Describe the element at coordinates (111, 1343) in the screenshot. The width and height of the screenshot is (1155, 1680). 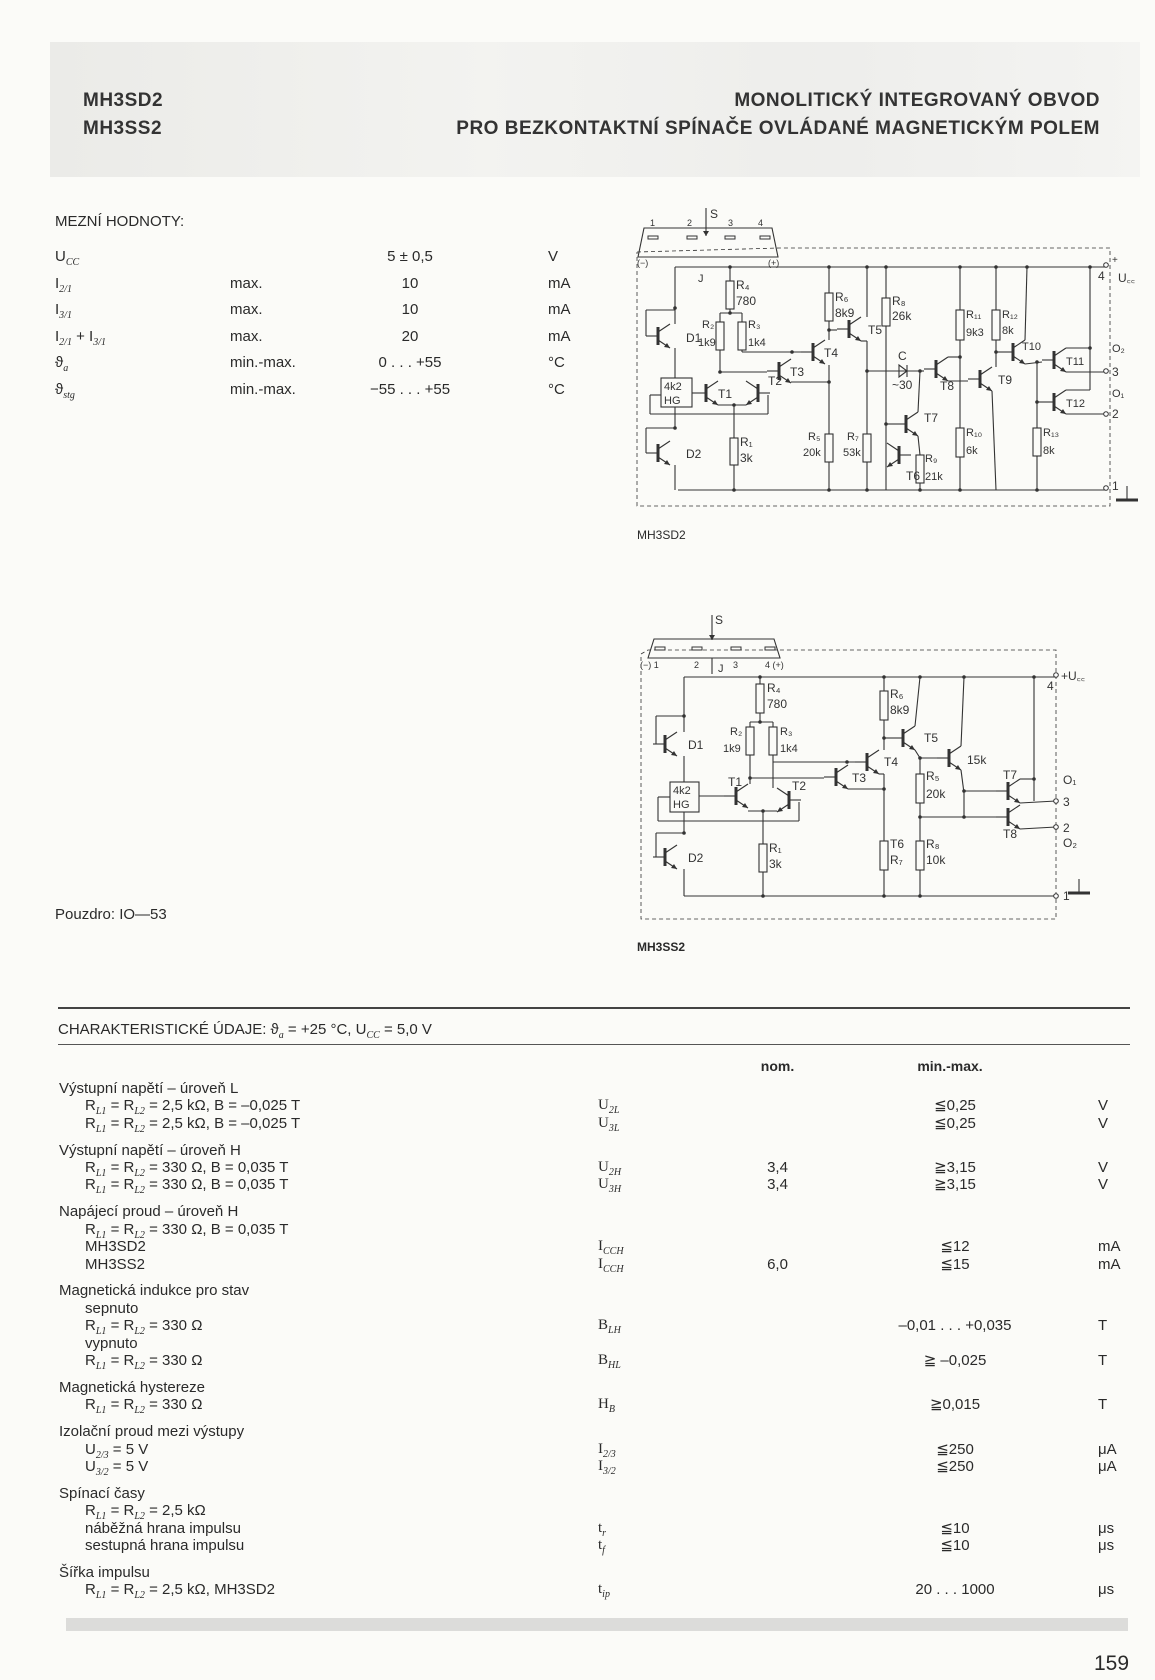
I see `parameter-label: vypnuto` at that location.